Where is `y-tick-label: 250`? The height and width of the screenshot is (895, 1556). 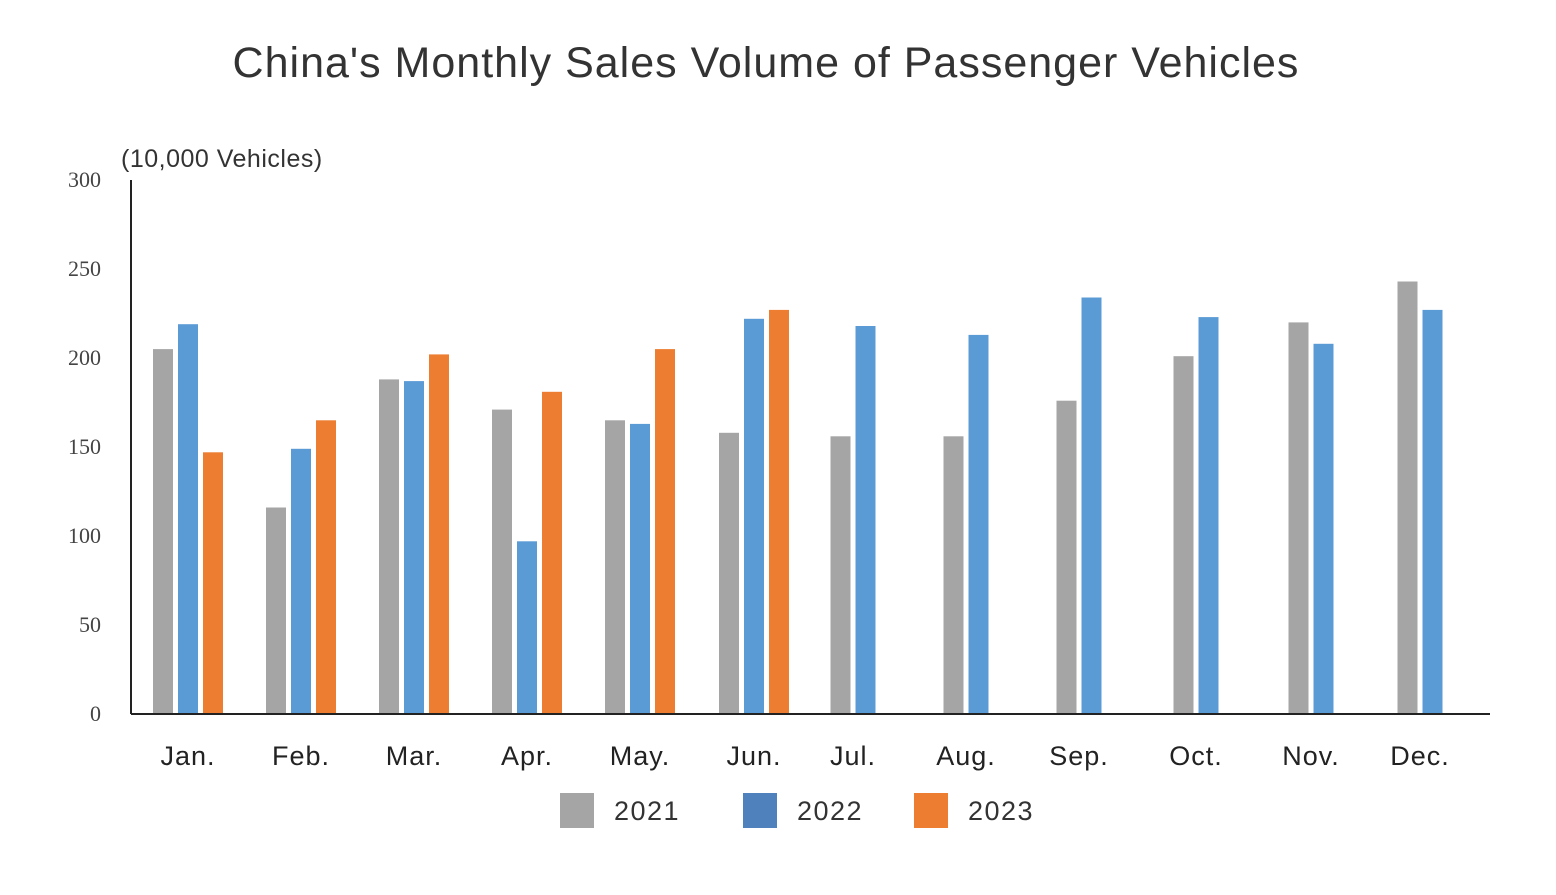
y-tick-label: 250 is located at coordinates (84, 268).